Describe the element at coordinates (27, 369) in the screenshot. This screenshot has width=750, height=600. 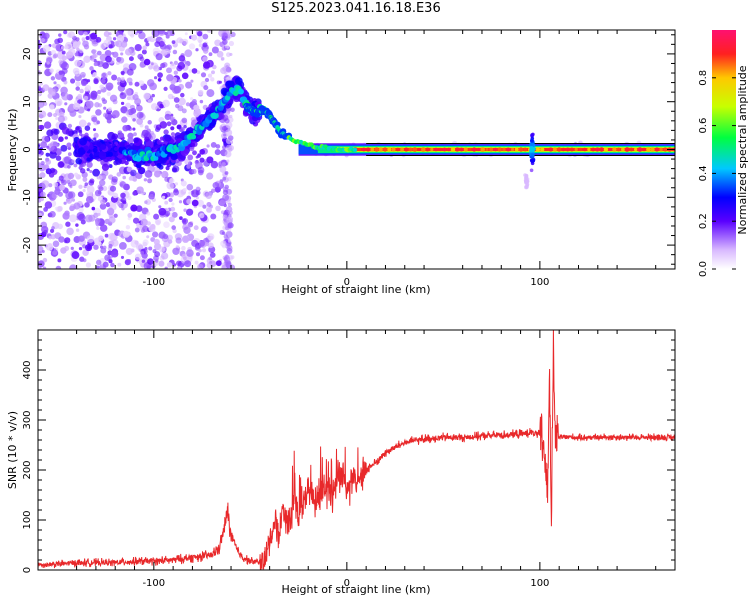
I see `y-tick-label: 400` at that location.